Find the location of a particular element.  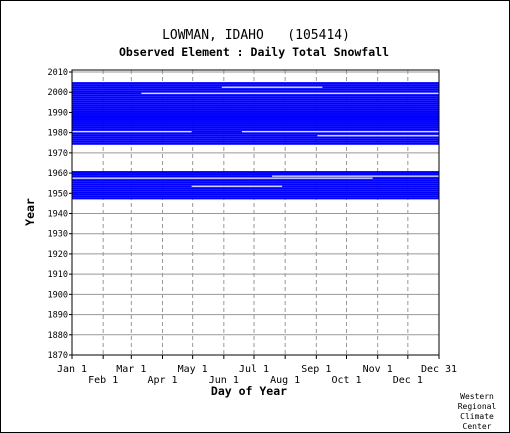

y-tick-label: 1980 is located at coordinates (58, 134).